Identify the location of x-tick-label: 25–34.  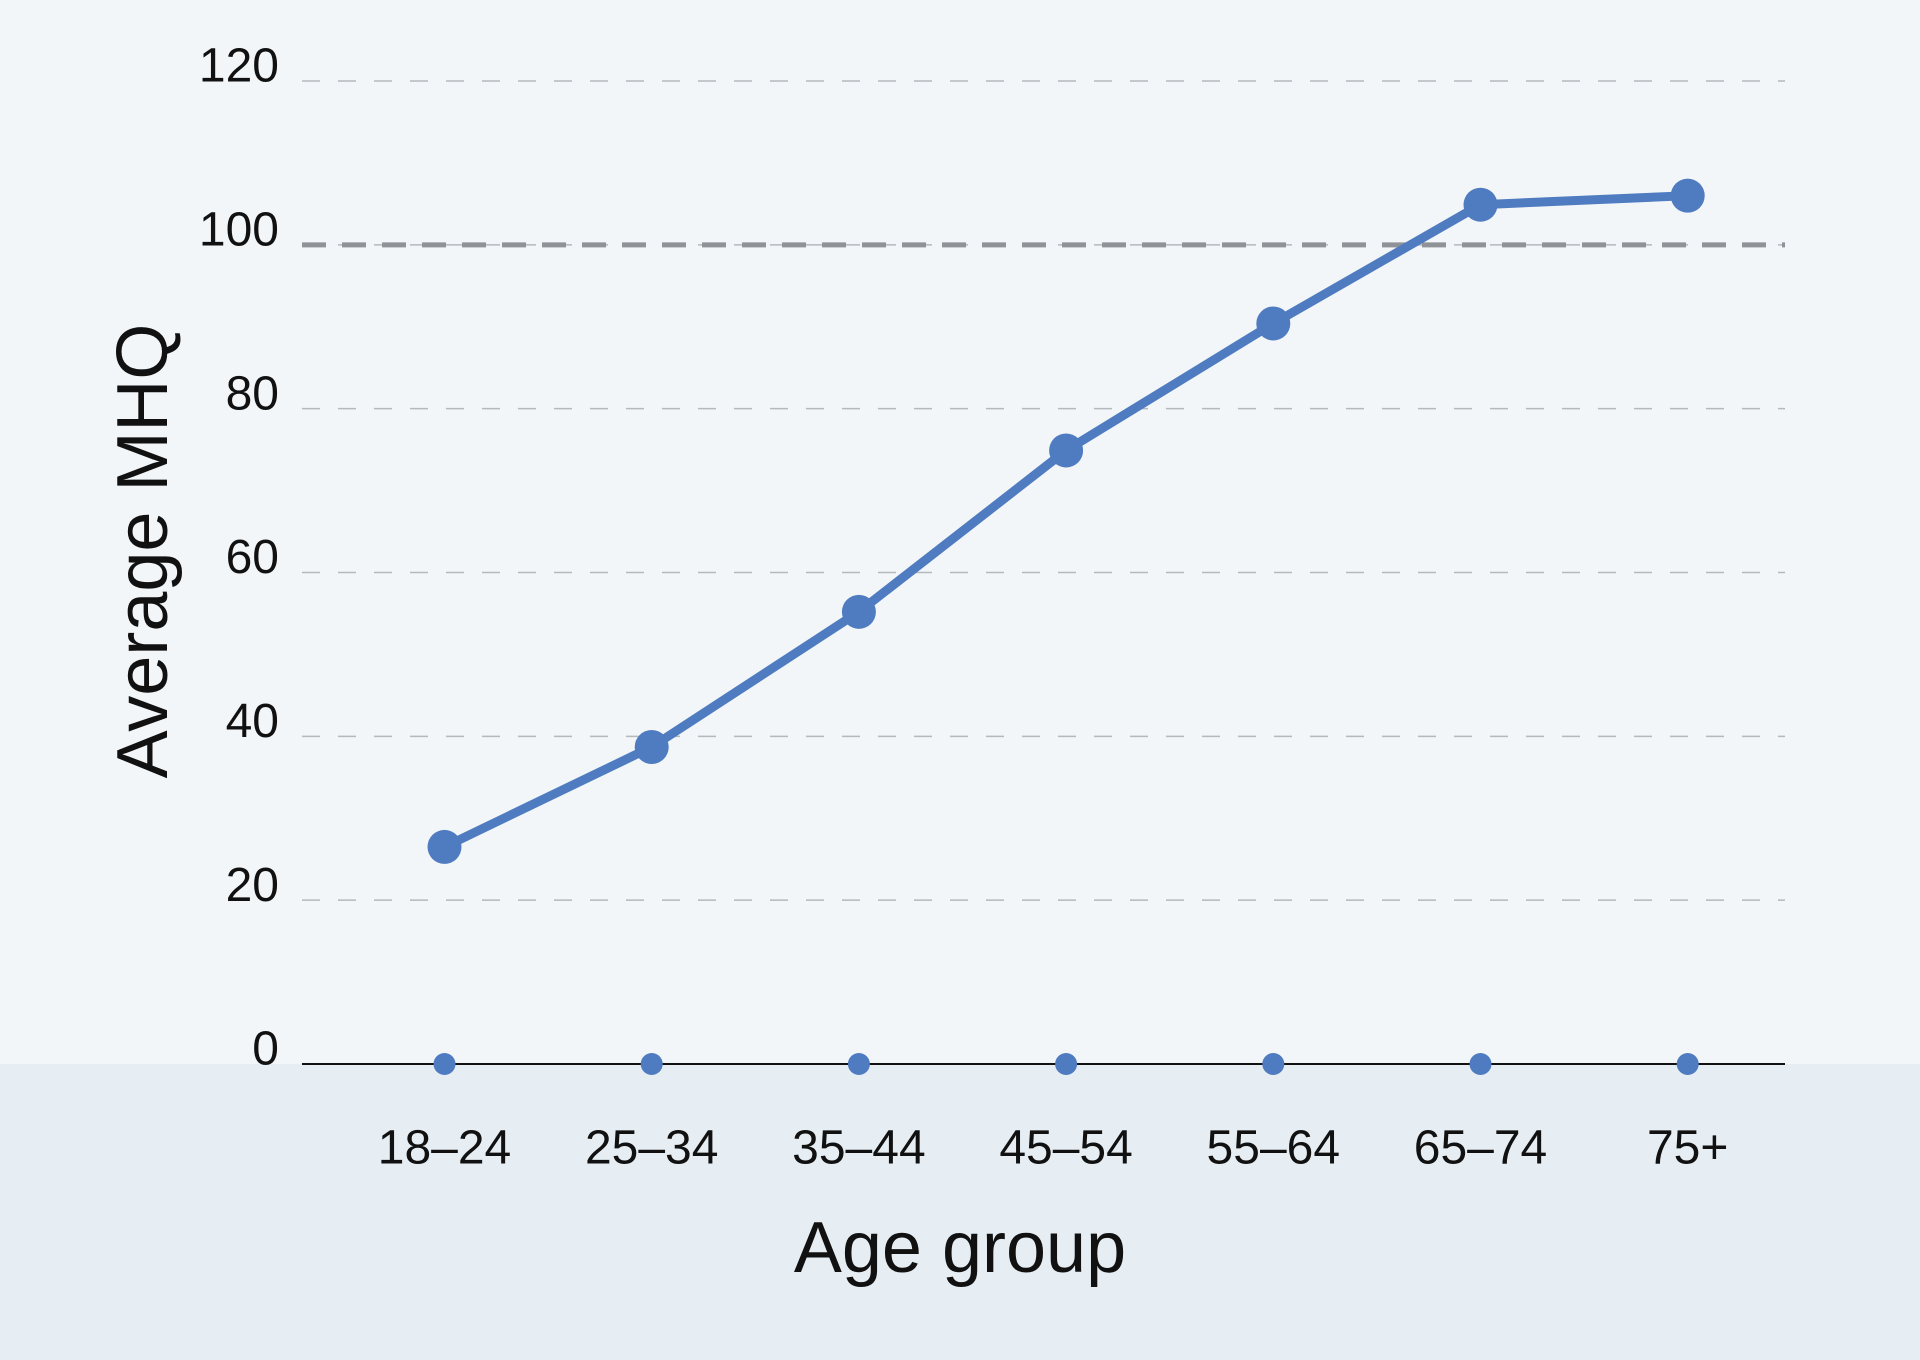
(651, 1148).